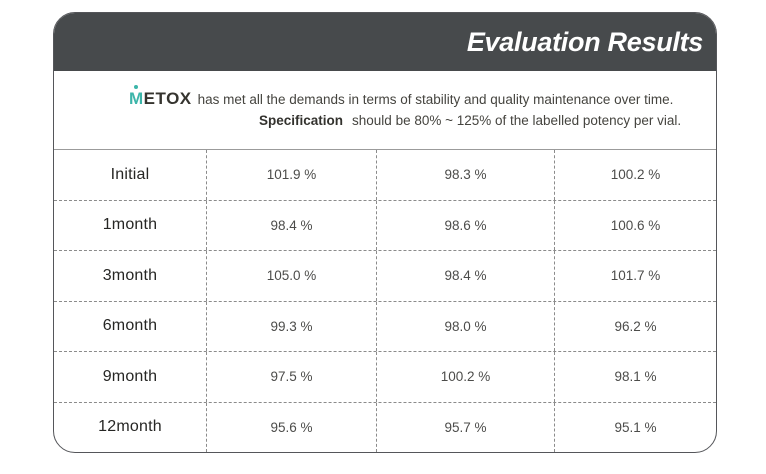 This screenshot has width=766, height=474. I want to click on row-label: 6month, so click(130, 326).